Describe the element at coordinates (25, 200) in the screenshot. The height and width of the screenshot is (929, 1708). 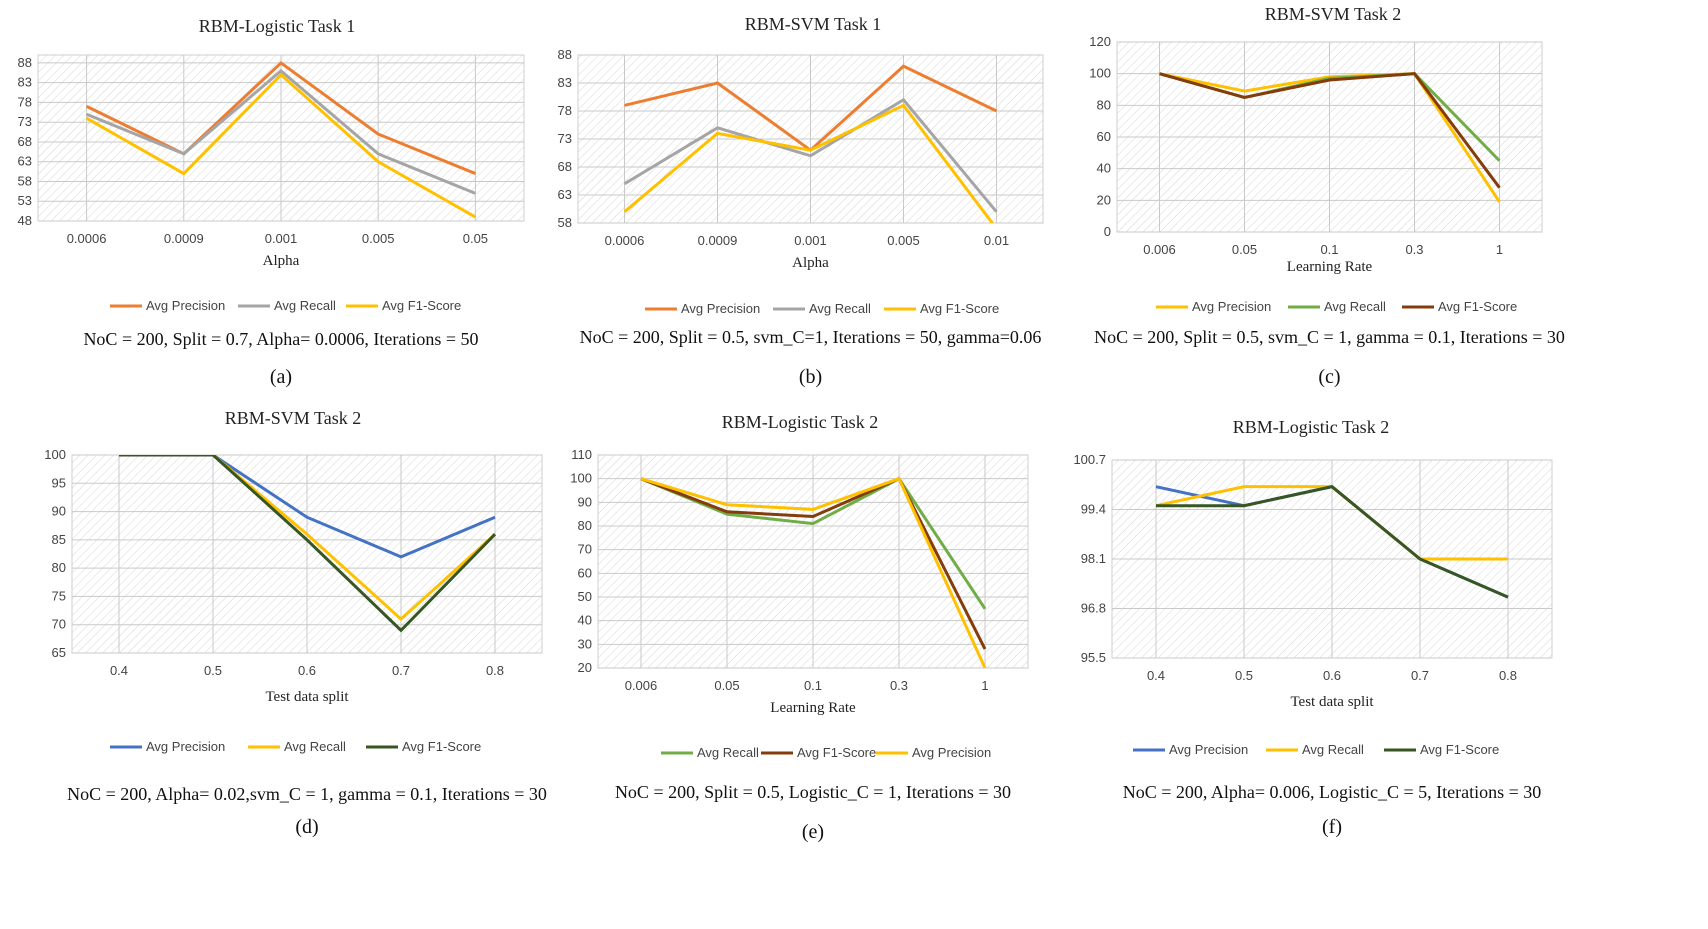
I see `y-tick-label: 53` at that location.